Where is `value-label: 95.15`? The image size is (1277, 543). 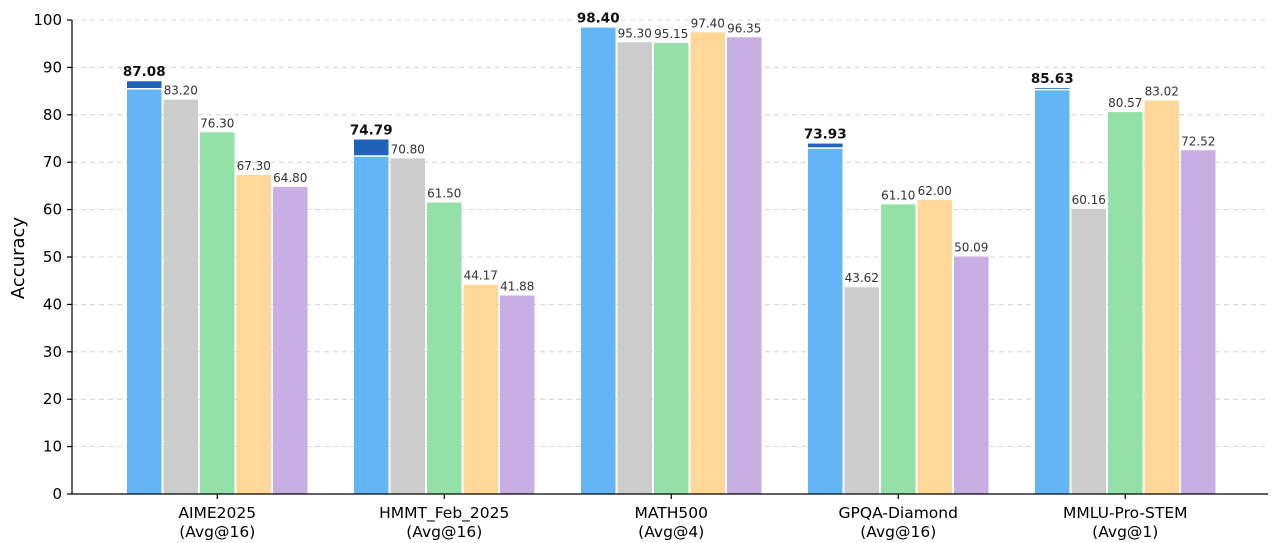 value-label: 95.15 is located at coordinates (671, 34).